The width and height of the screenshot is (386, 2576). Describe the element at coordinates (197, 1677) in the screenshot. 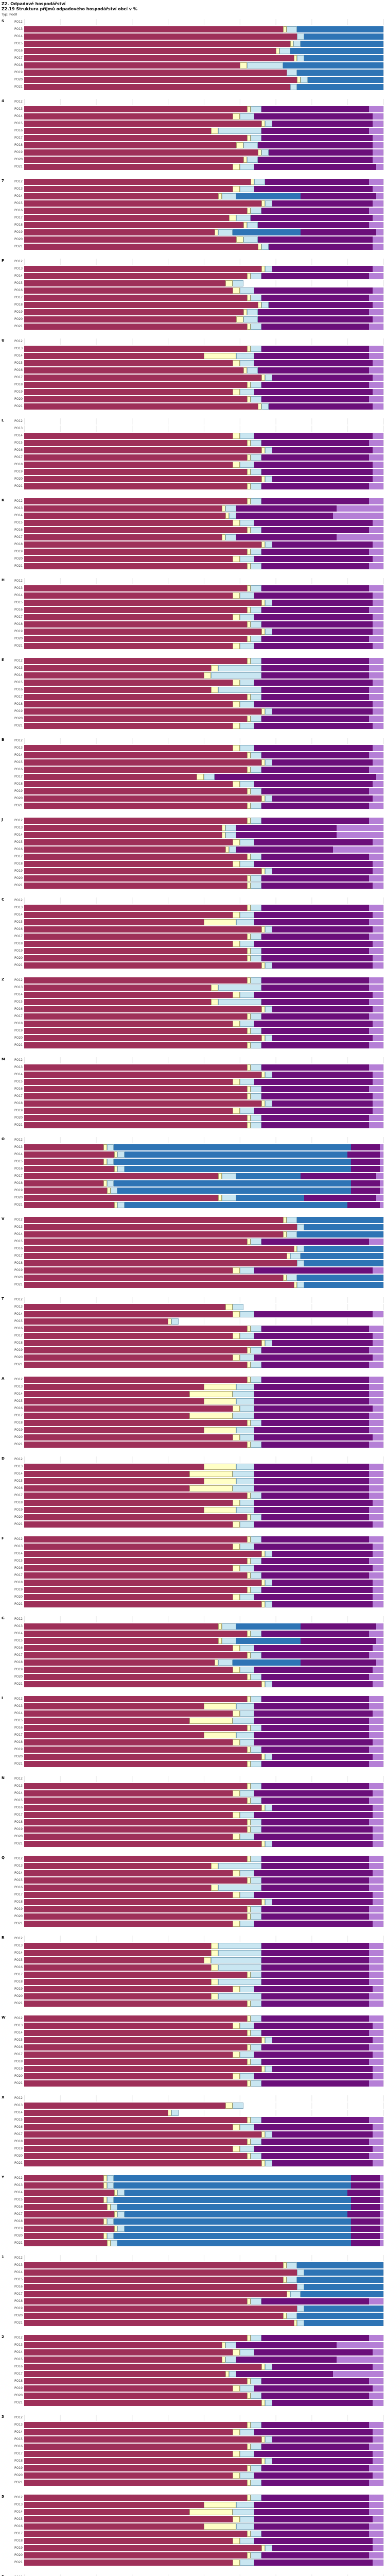

I see `bar-row: PO20` at that location.